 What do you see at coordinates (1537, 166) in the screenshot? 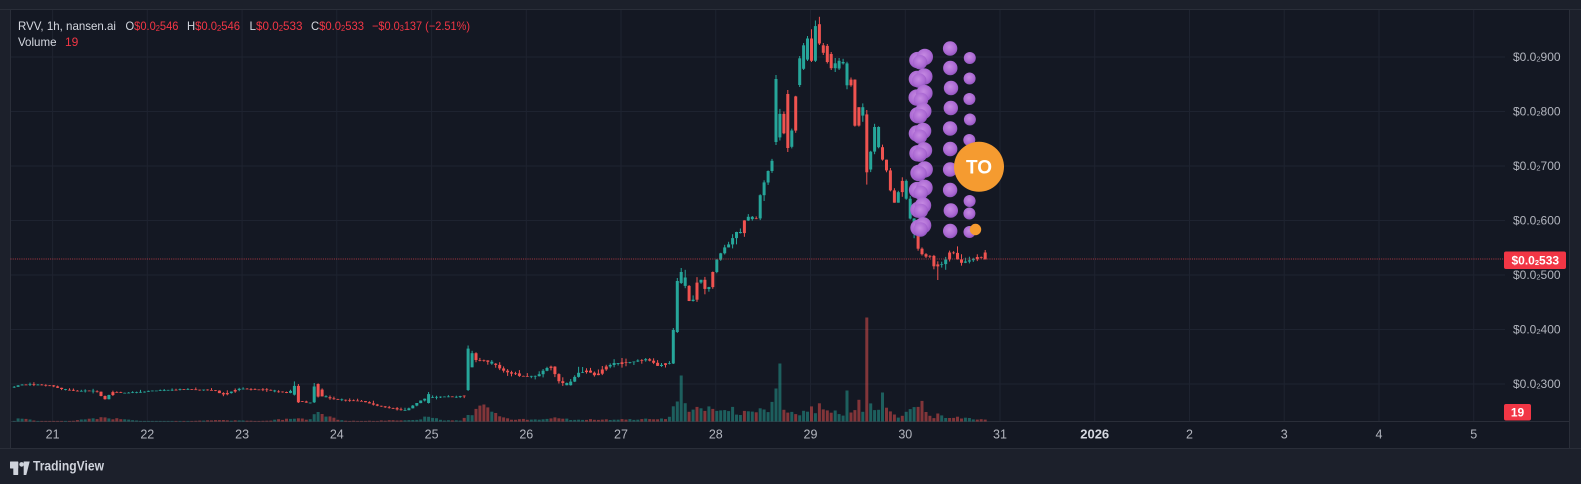
I see `svg-text: $0.02700` at bounding box center [1537, 166].